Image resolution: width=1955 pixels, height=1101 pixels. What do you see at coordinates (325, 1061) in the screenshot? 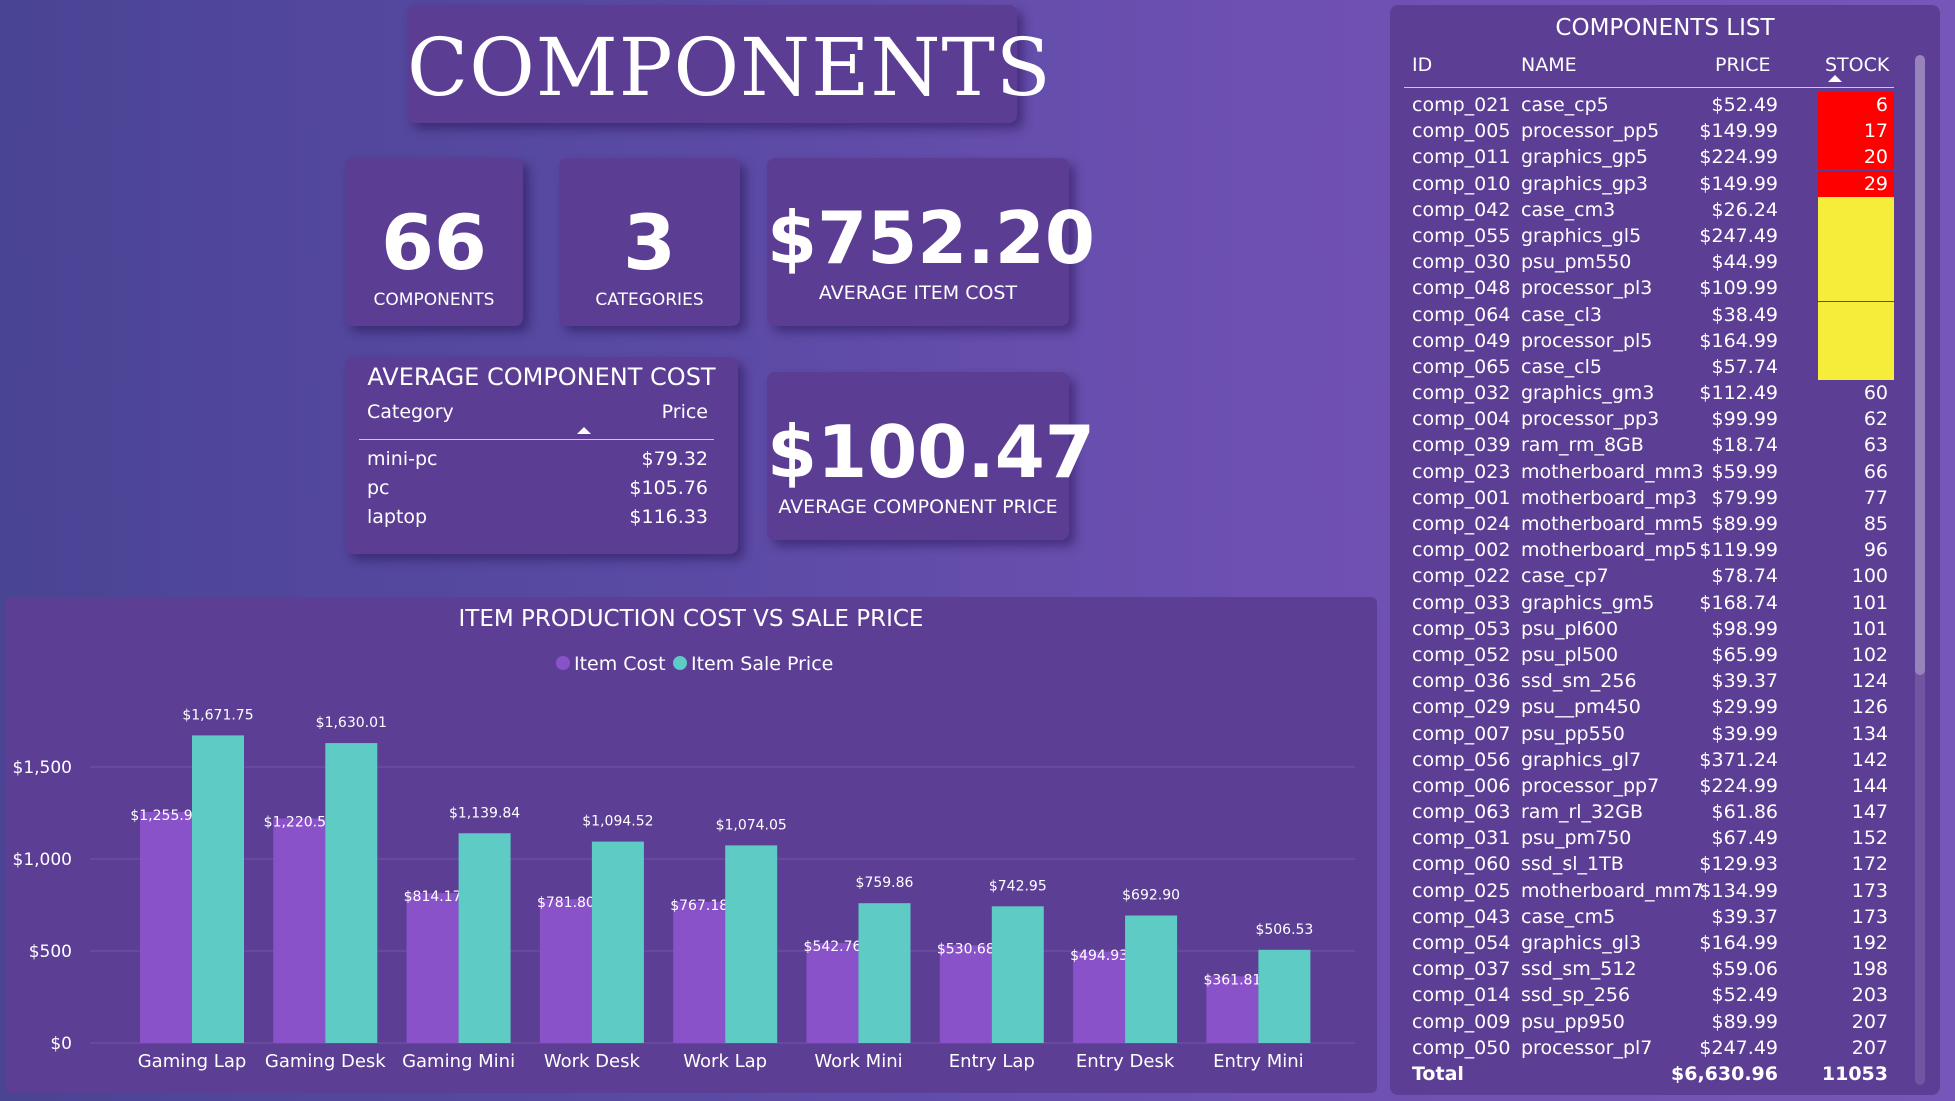
I see `x-tick-label: Gaming Desk` at bounding box center [325, 1061].